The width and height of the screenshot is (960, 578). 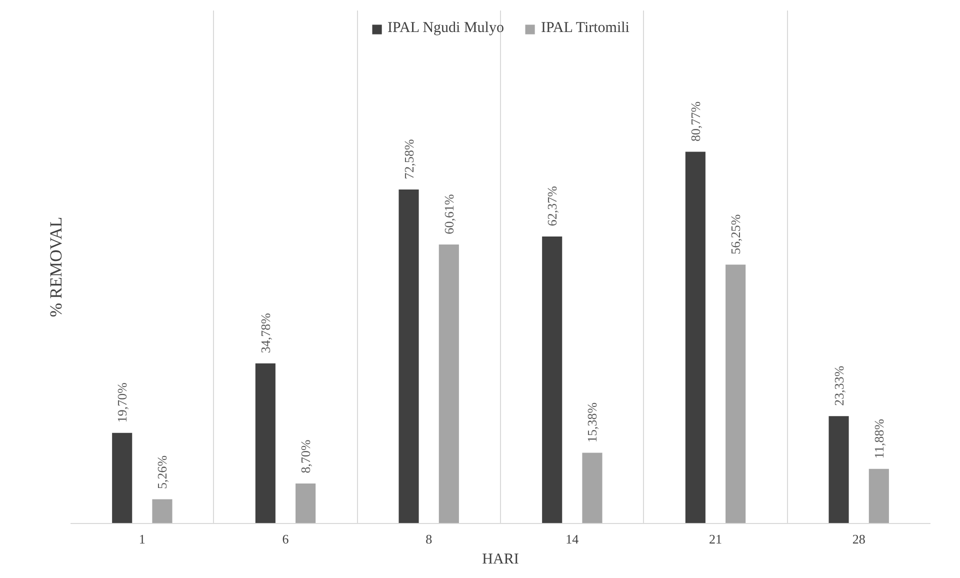 What do you see at coordinates (286, 539) in the screenshot?
I see `x-tick-label: 6` at bounding box center [286, 539].